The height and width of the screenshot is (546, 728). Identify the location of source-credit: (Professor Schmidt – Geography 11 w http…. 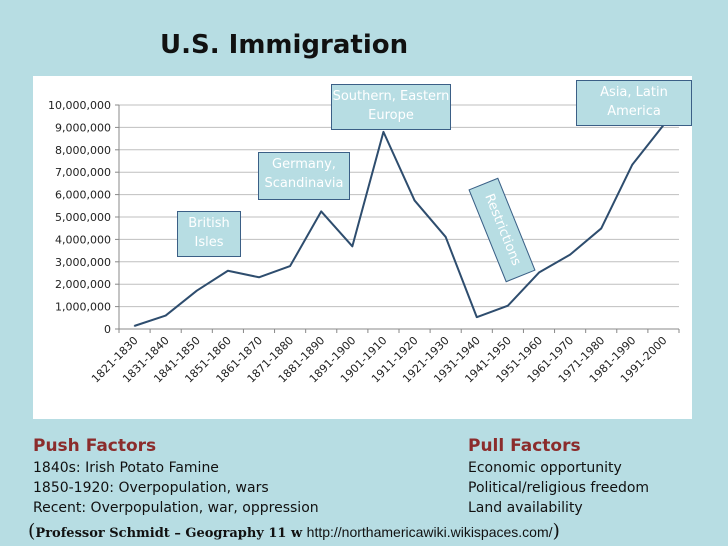
(294, 531).